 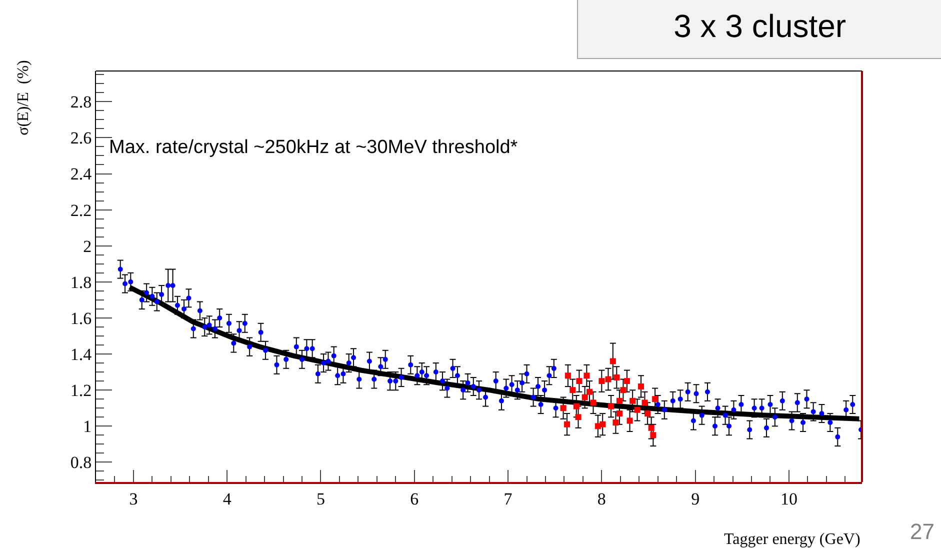 I want to click on y-tick-label: 2.4, so click(x=81, y=174).